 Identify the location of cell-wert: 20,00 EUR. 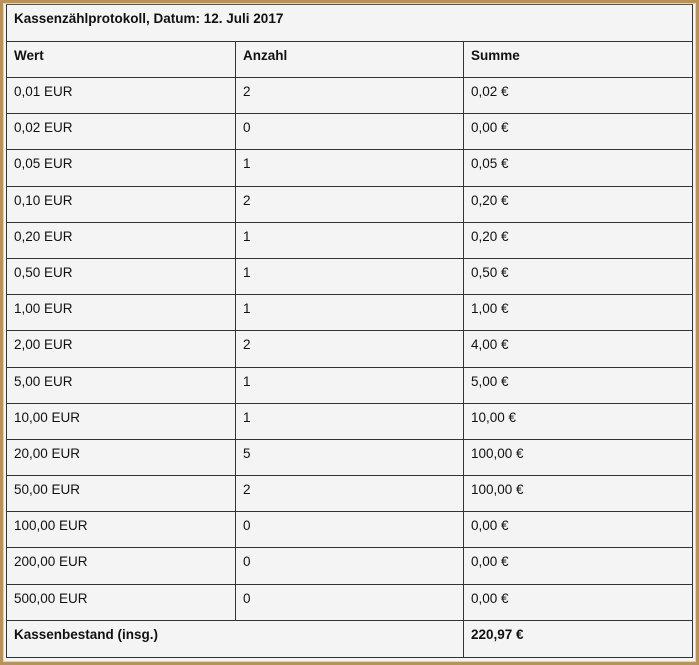
(121, 457).